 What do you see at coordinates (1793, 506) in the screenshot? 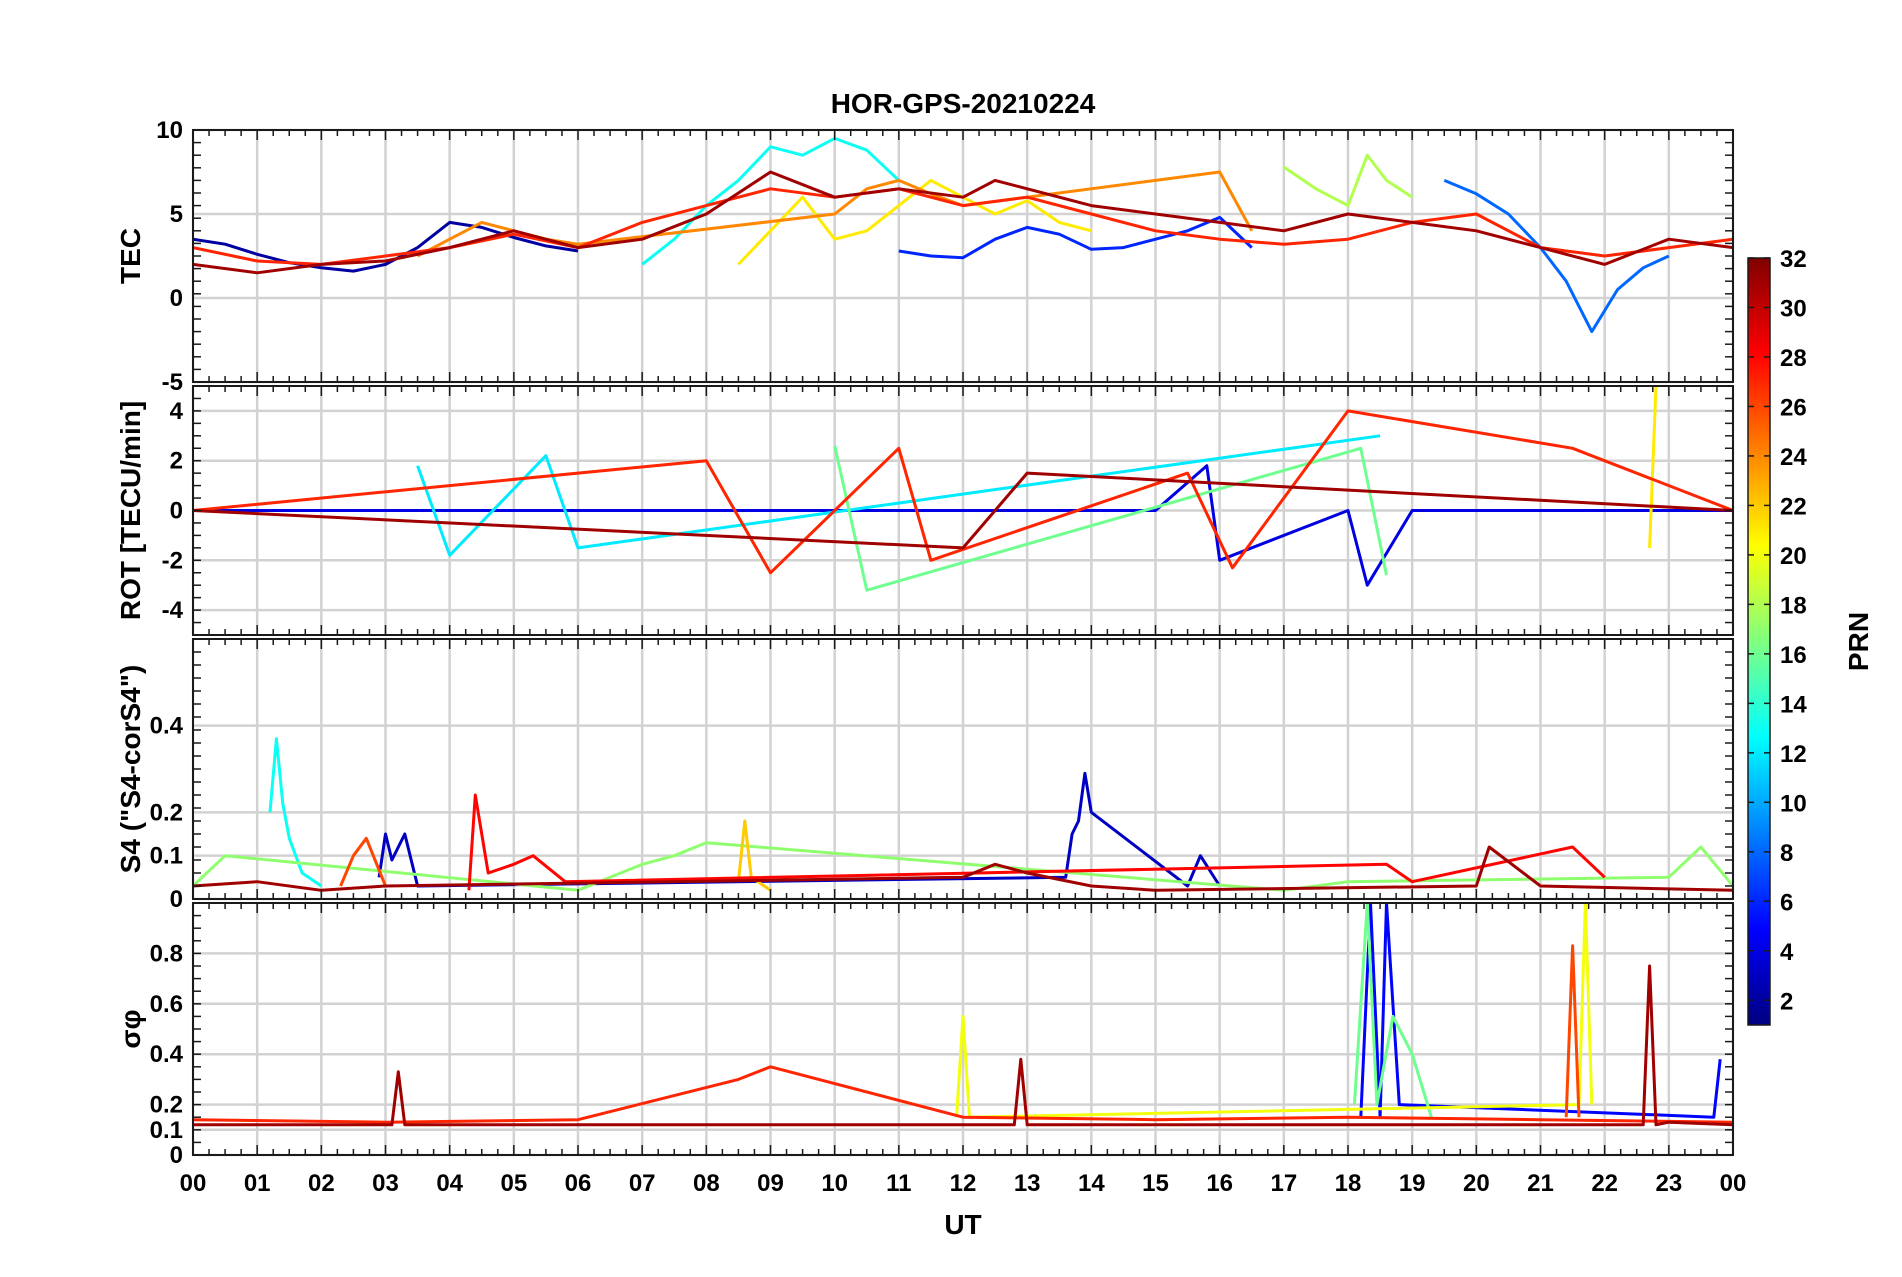
I see `colorbar-tick-label: 22` at bounding box center [1793, 506].